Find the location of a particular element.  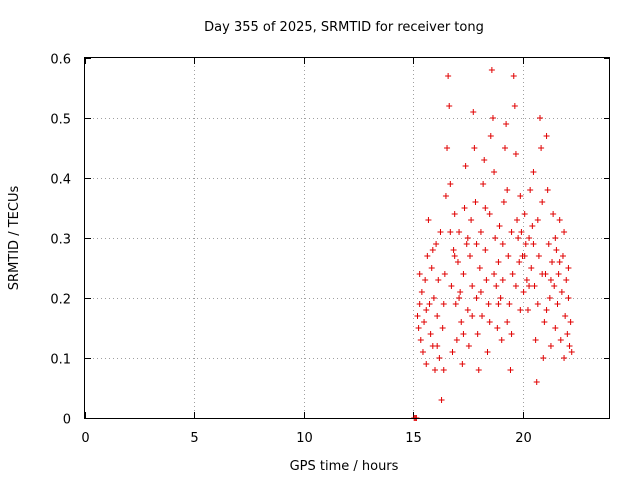

x-tick-label: 15 is located at coordinates (413, 438).